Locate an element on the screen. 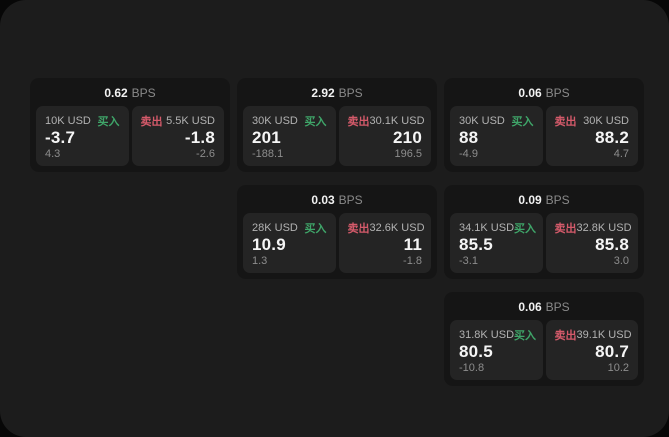 The height and width of the screenshot is (437, 669). sell-panel-top: 卖出 32.8K USD is located at coordinates (593, 228).